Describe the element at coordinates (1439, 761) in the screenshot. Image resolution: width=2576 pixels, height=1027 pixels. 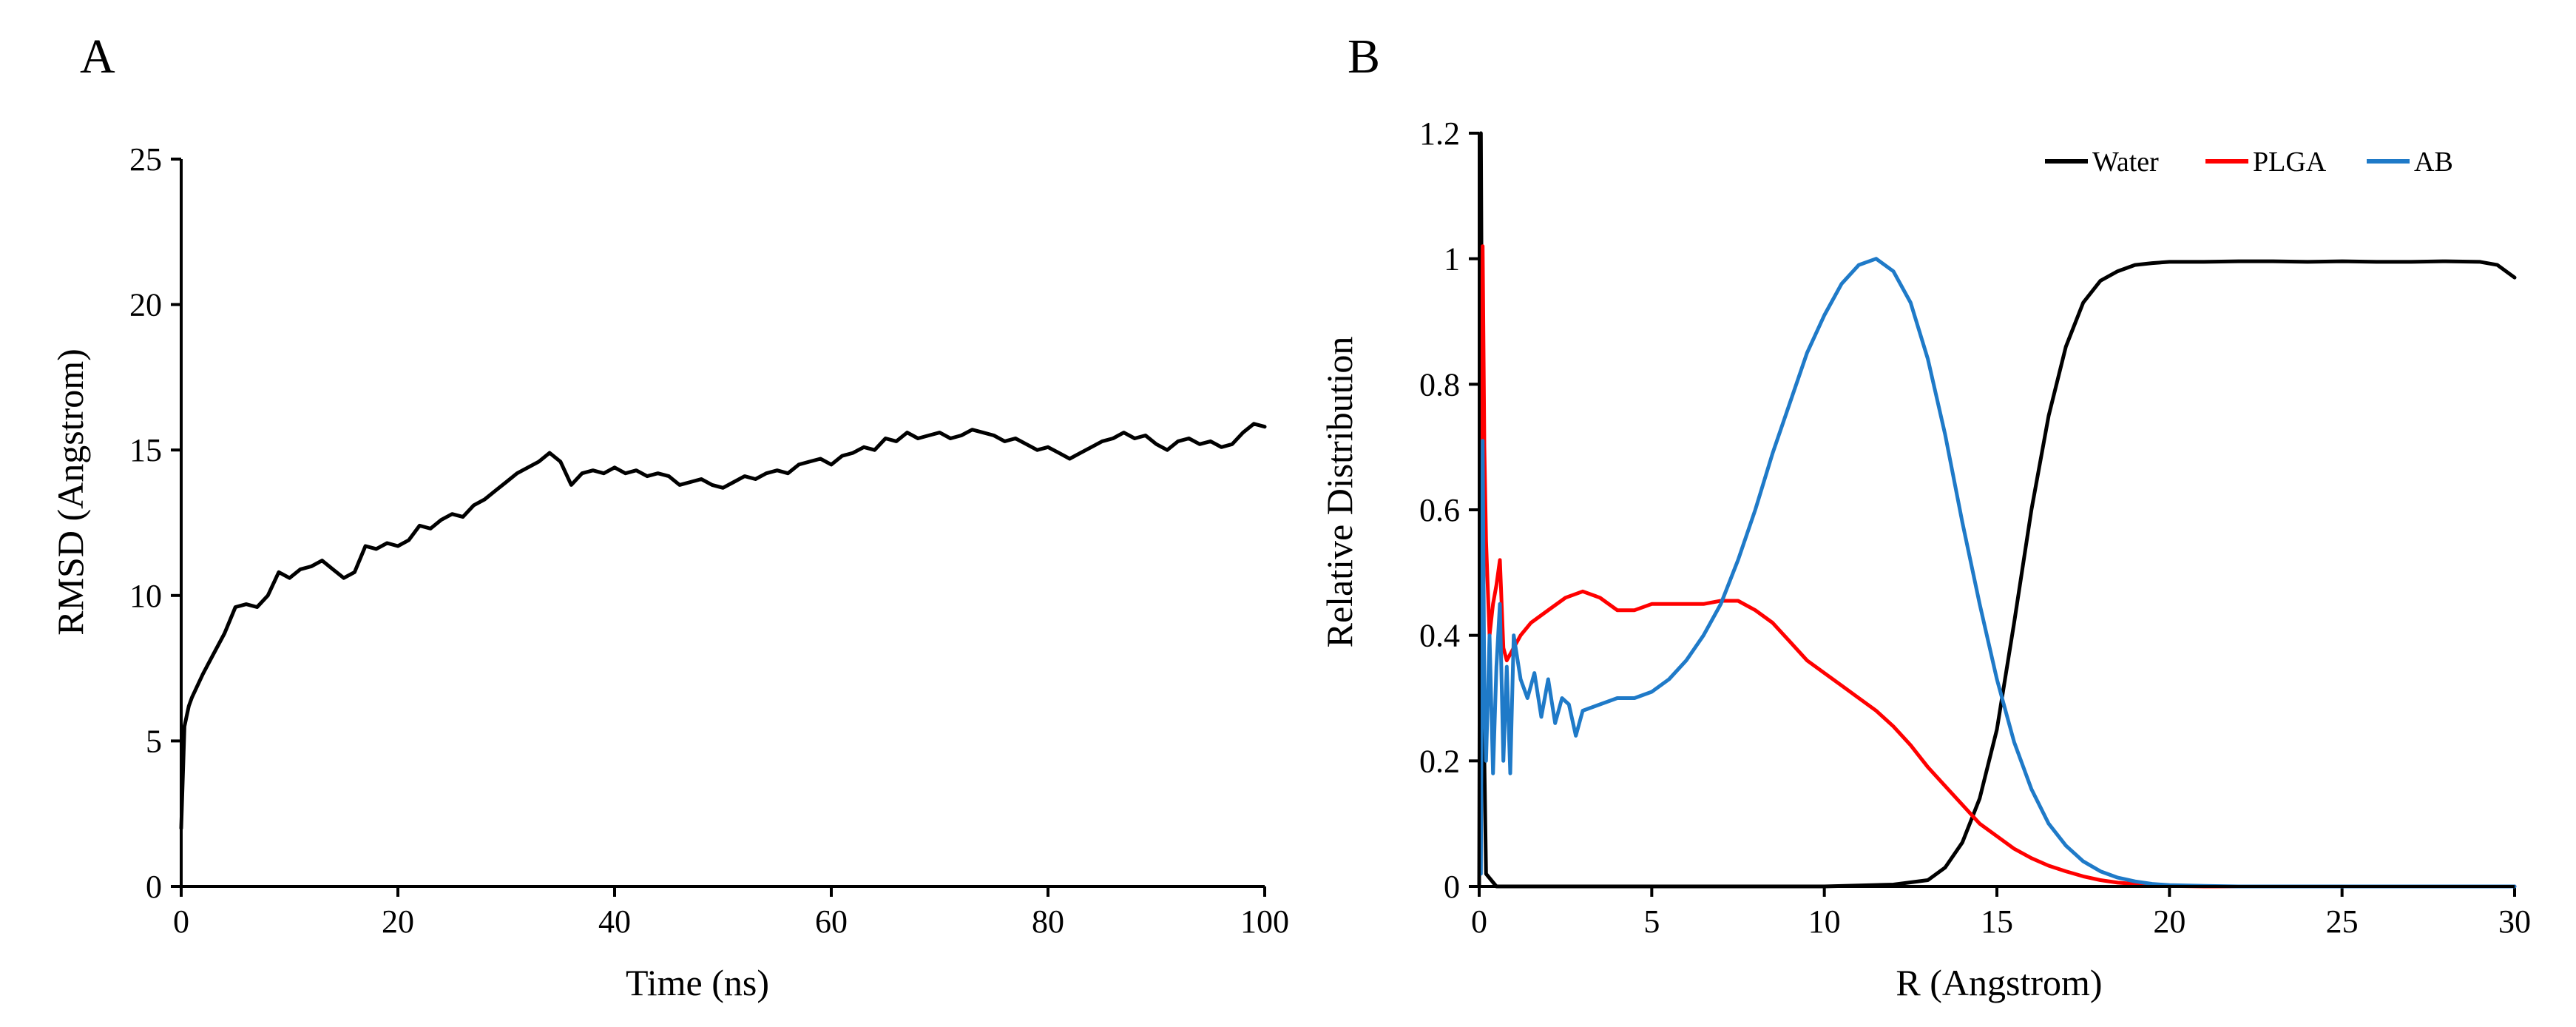
I see `panel-b-y-tick-label: 0.2` at that location.